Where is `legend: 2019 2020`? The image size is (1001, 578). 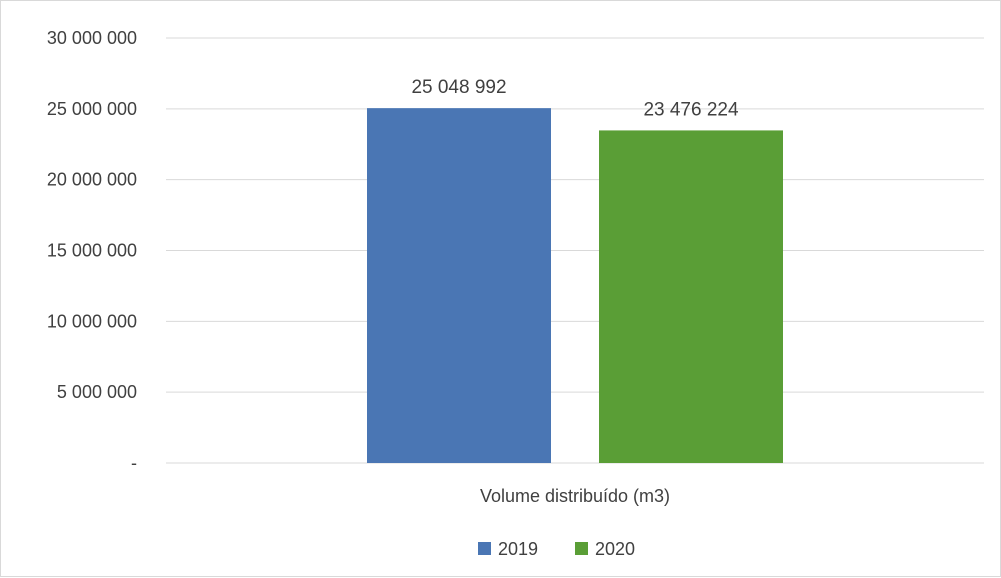
legend: 2019 2020 is located at coordinates (556, 549).